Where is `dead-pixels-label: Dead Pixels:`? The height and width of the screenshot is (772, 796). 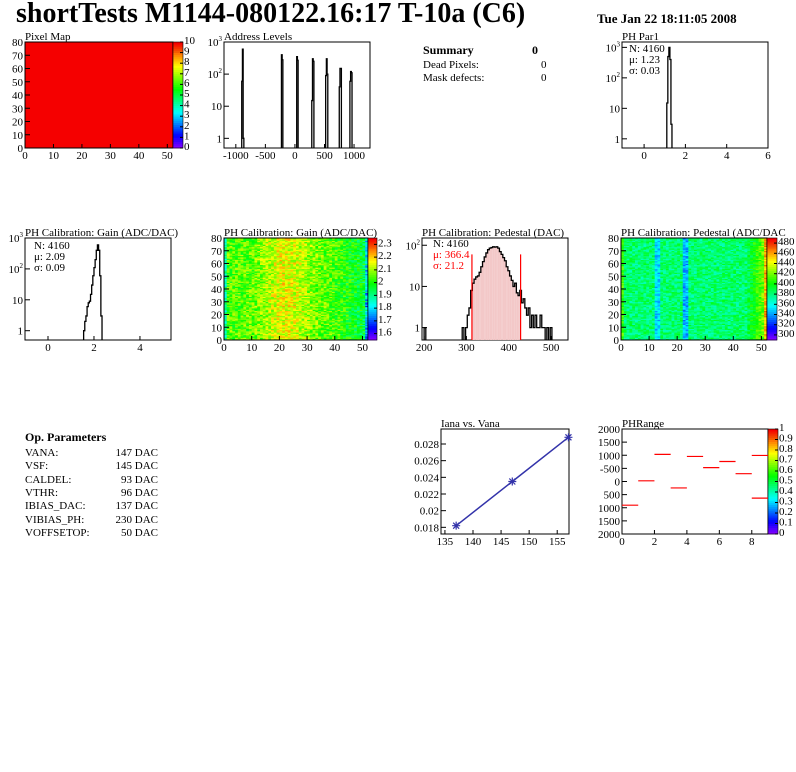 dead-pixels-label: Dead Pixels: is located at coordinates (451, 65).